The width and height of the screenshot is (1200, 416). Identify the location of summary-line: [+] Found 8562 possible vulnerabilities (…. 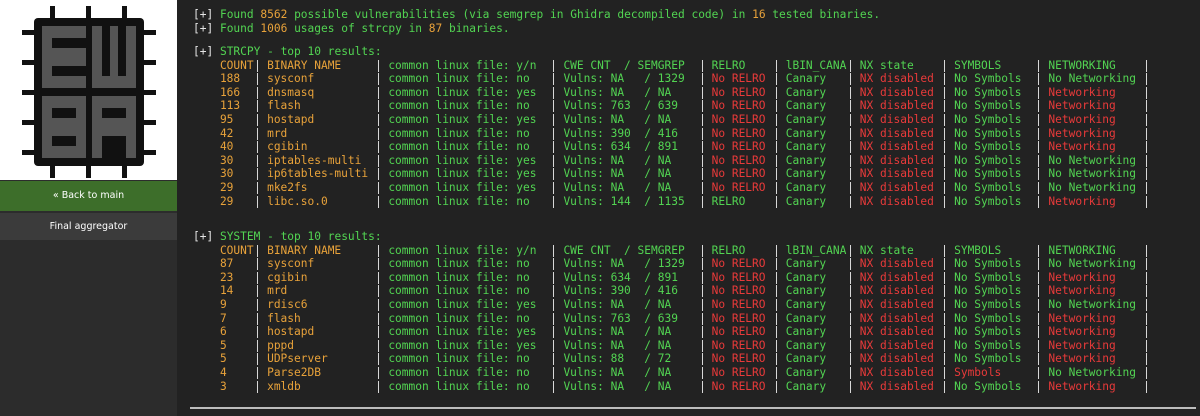
(693, 15).